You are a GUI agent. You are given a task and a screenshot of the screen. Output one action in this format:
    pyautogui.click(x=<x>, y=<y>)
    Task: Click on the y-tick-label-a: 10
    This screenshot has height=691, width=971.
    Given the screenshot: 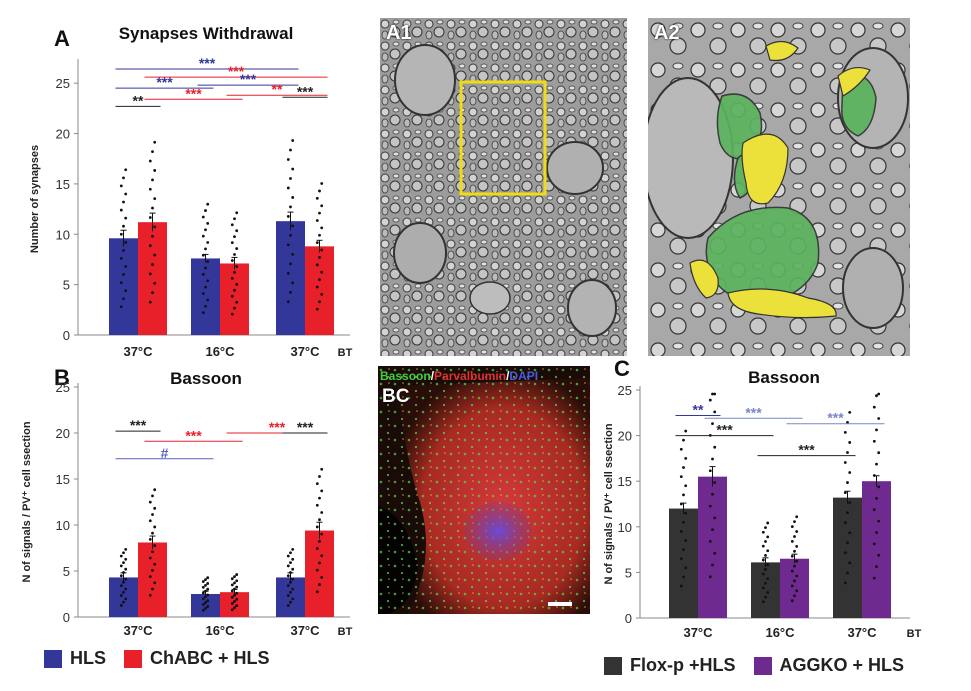 What is the action you would take?
    pyautogui.click(x=63, y=234)
    